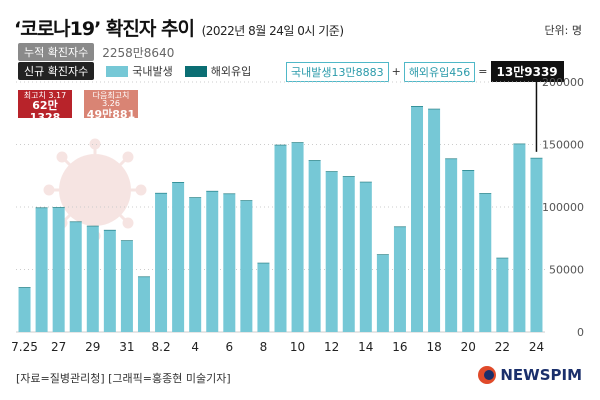 This screenshot has height=400, width=600. What do you see at coordinates (580, 332) in the screenshot?
I see `y-tick-label: 0` at bounding box center [580, 332].